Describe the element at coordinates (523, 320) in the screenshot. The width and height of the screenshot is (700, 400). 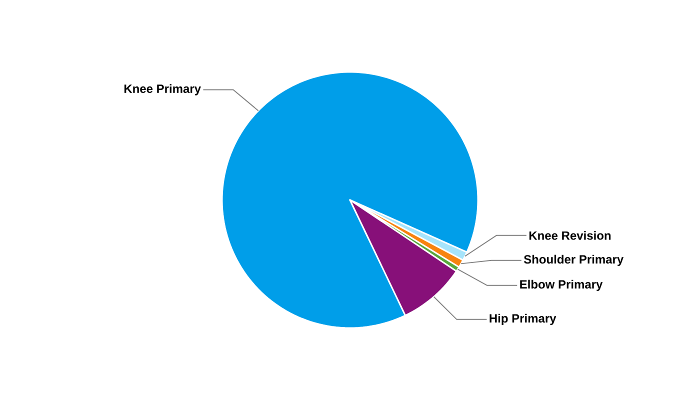
I see `slice-label: Hip Primary` at that location.